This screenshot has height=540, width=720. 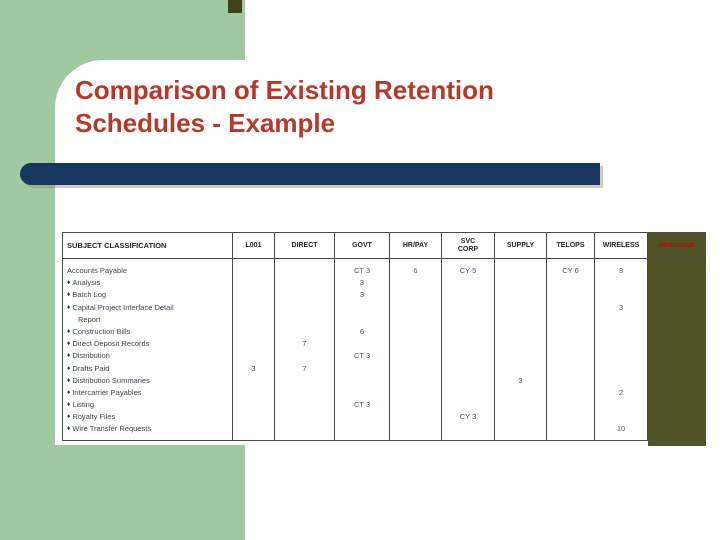 I want to click on column-header-supply: SUPPLY, so click(x=521, y=246).